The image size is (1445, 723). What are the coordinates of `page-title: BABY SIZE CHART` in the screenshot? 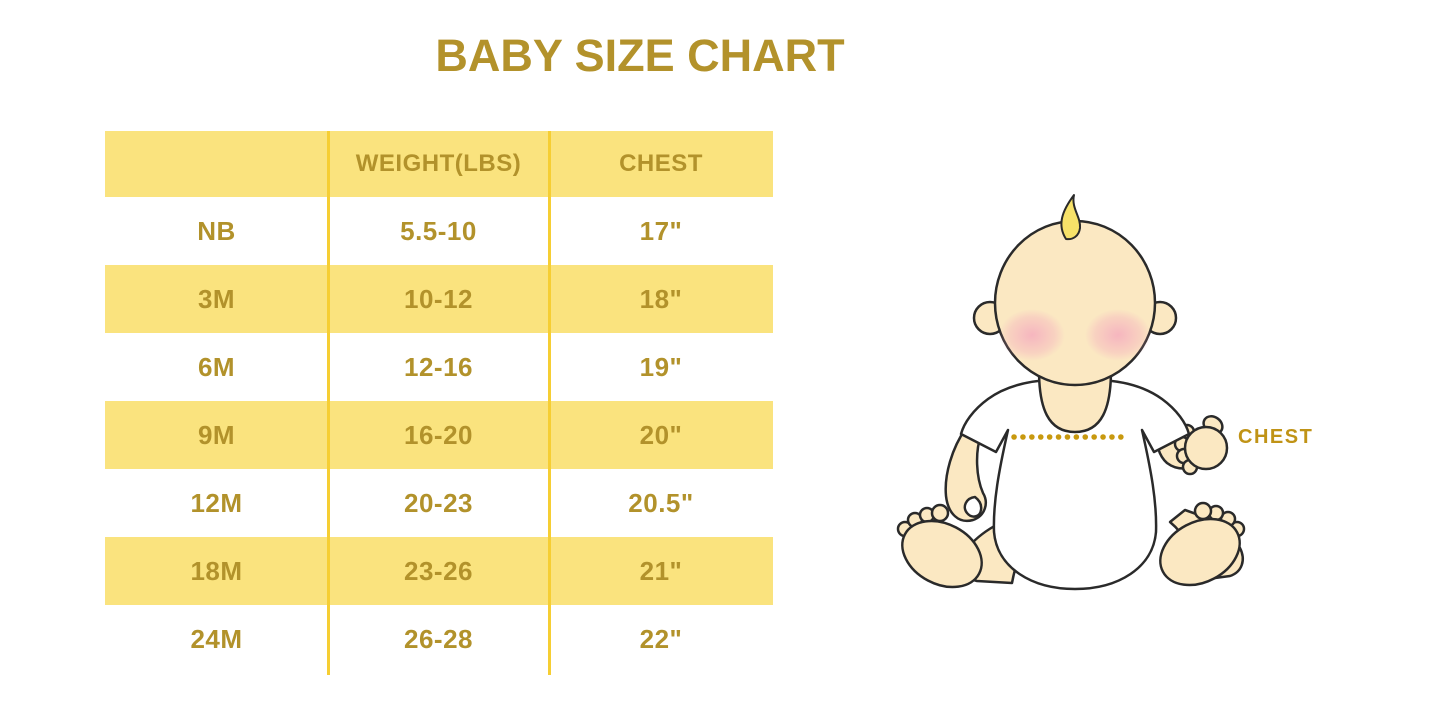 It's located at (640, 55).